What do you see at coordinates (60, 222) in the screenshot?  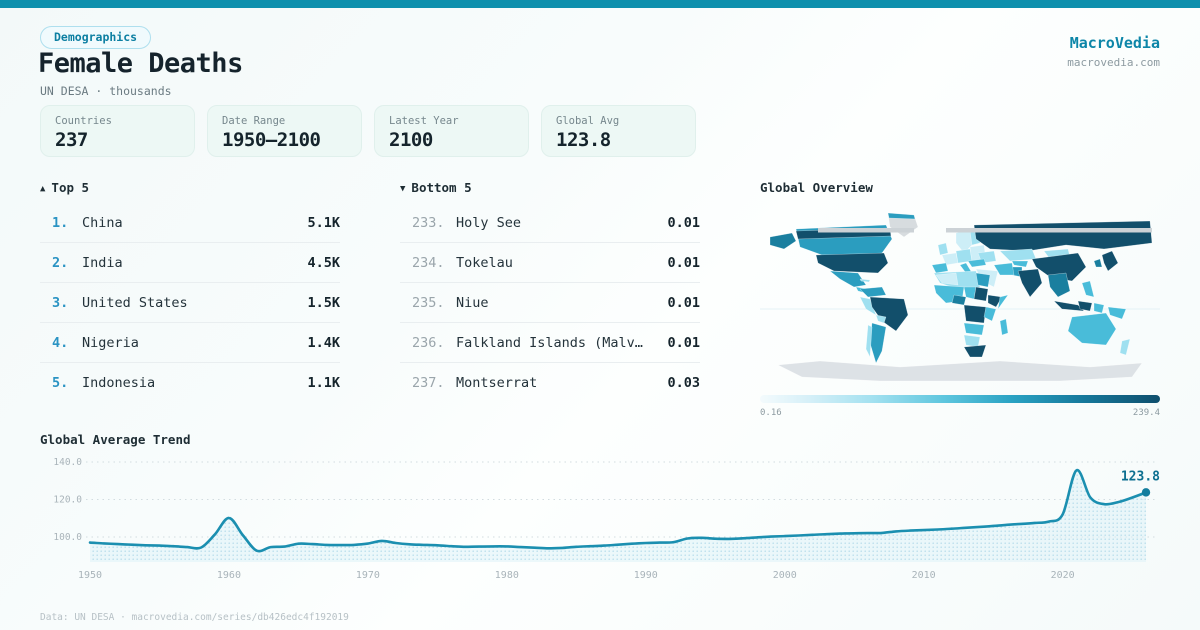 I see `rank: 1.` at bounding box center [60, 222].